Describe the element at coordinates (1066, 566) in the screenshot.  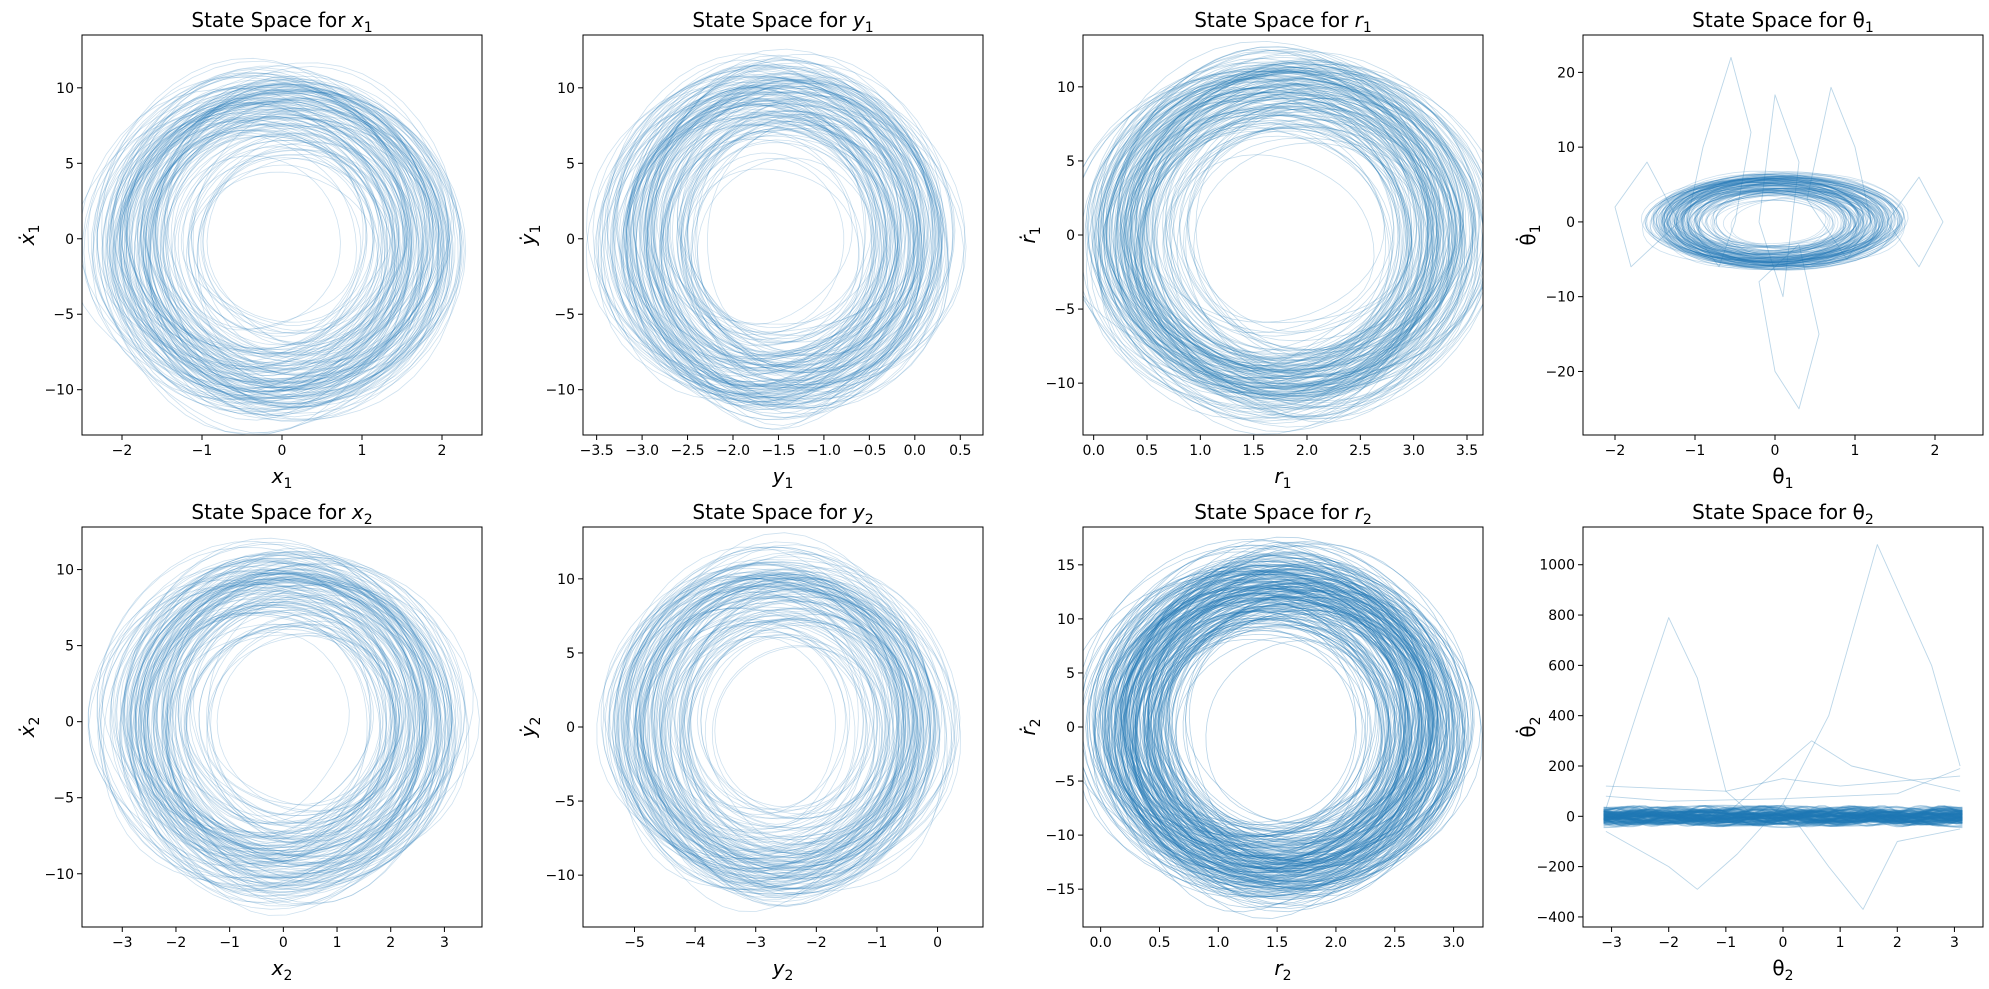
I see `y-tick-label: 15` at that location.